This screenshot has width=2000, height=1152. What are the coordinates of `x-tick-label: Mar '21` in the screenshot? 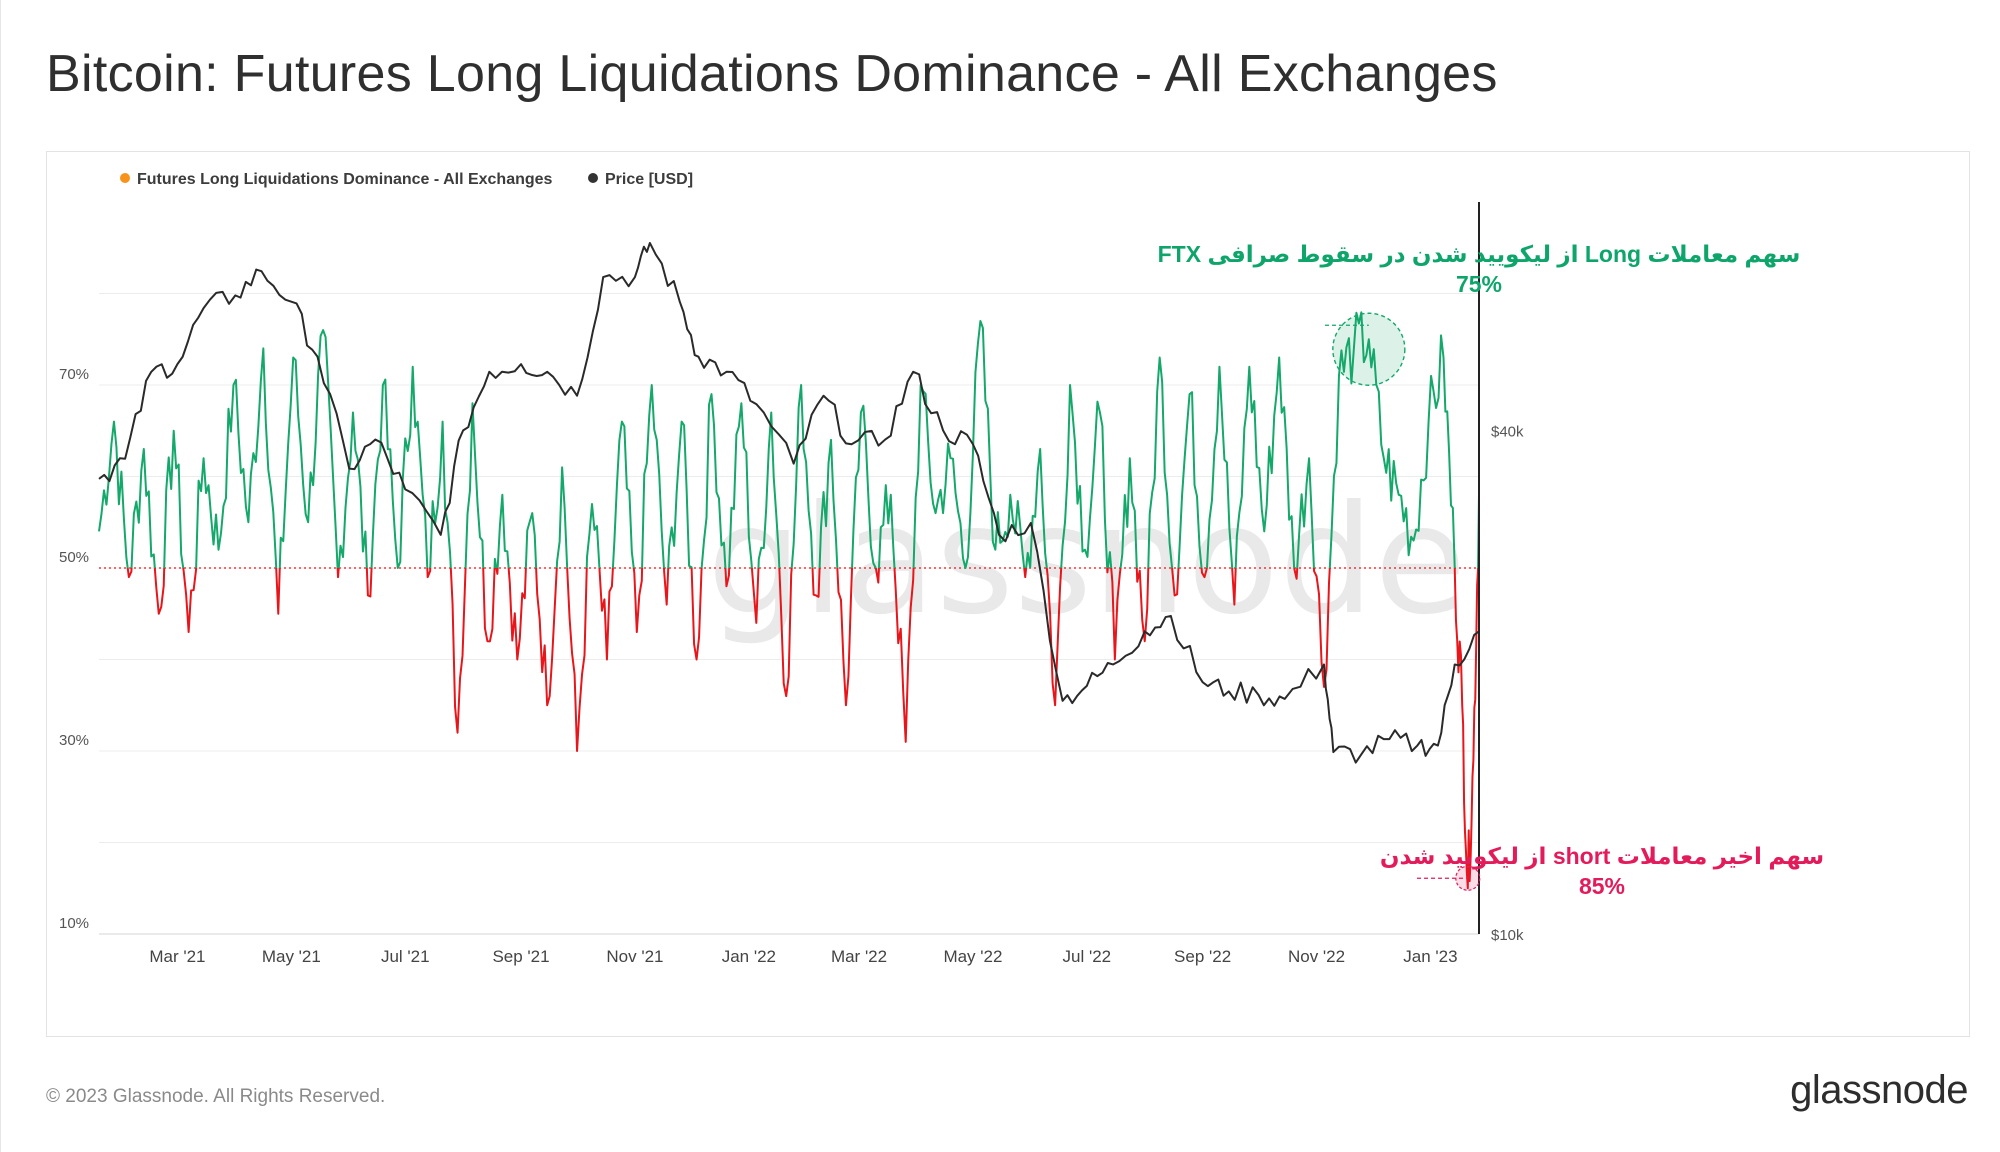 It's located at (177, 956).